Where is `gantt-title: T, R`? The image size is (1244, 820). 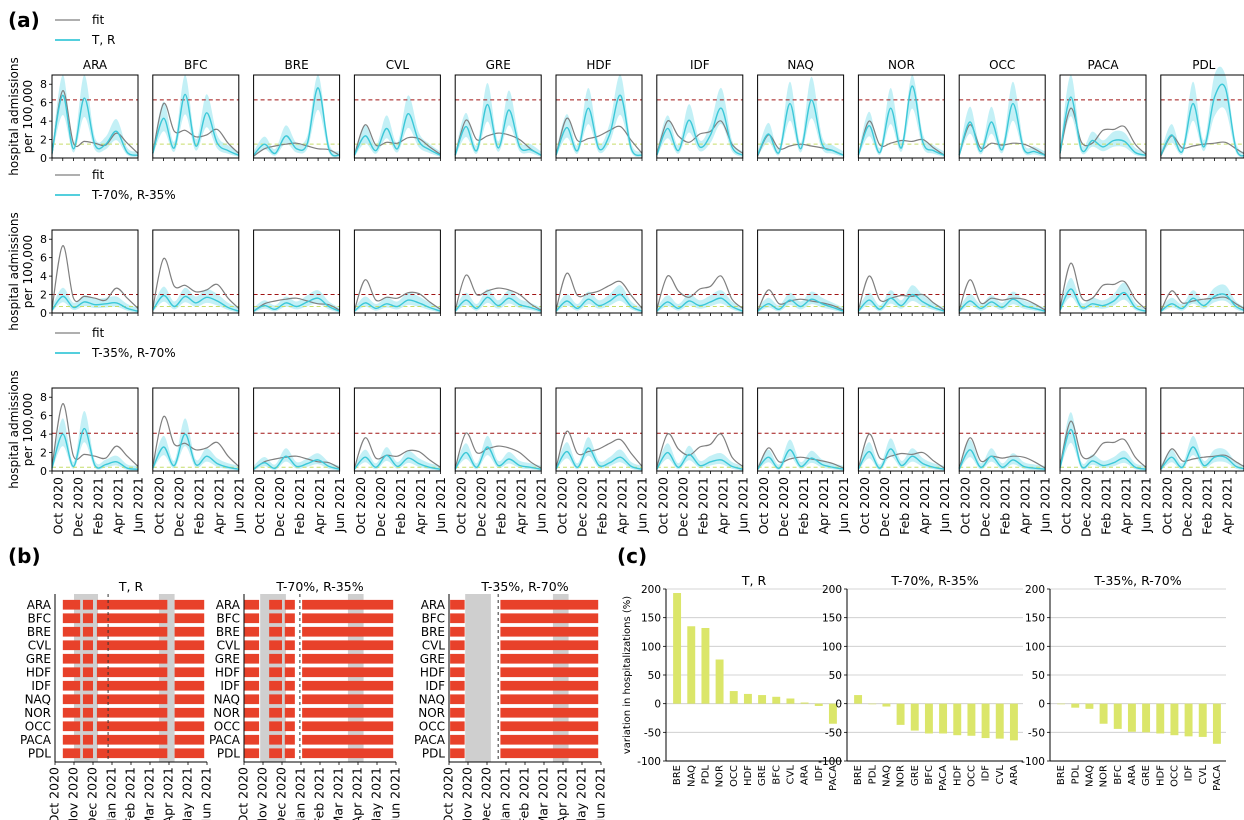
gantt-title: T, R is located at coordinates (131, 586).